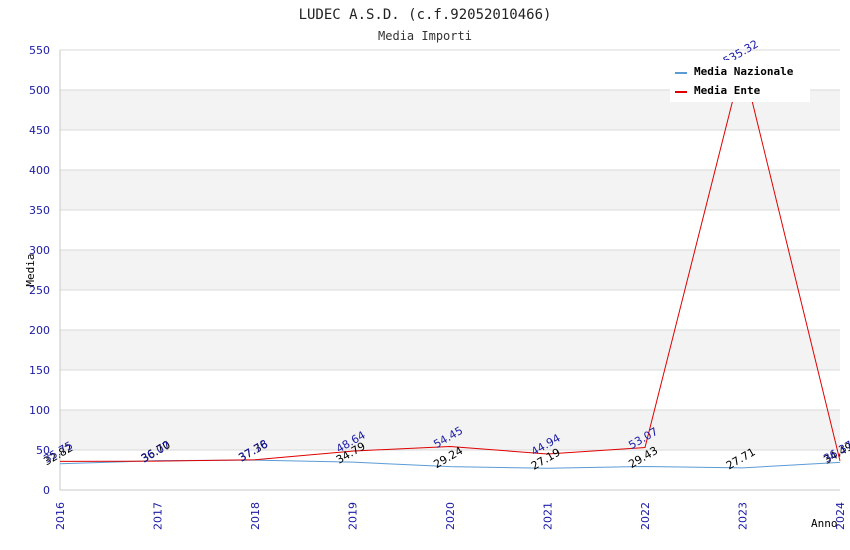 This screenshot has height=550, width=850. What do you see at coordinates (548, 516) in the screenshot?
I see `x-tick-label: 2021` at bounding box center [548, 516].